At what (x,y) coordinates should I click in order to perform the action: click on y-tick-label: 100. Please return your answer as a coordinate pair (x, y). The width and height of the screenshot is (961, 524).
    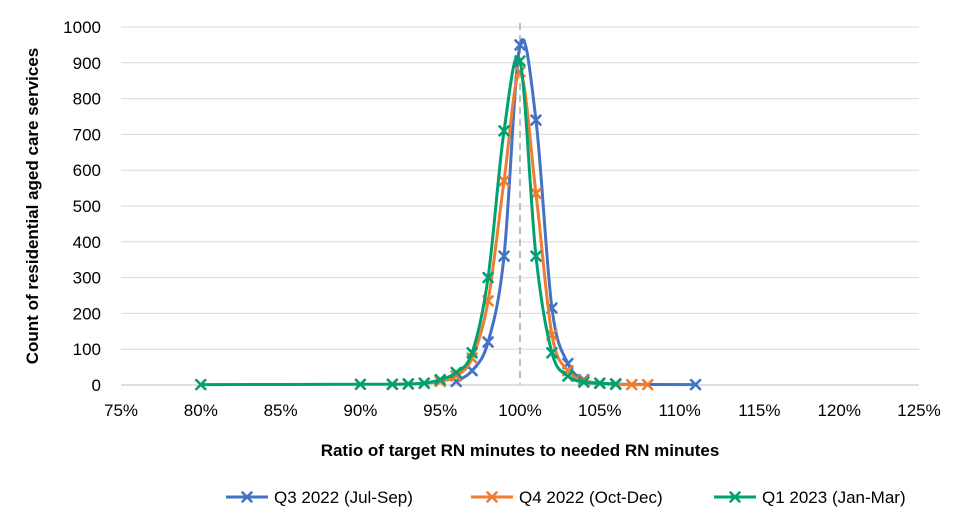
    Looking at the image, I should click on (87, 349).